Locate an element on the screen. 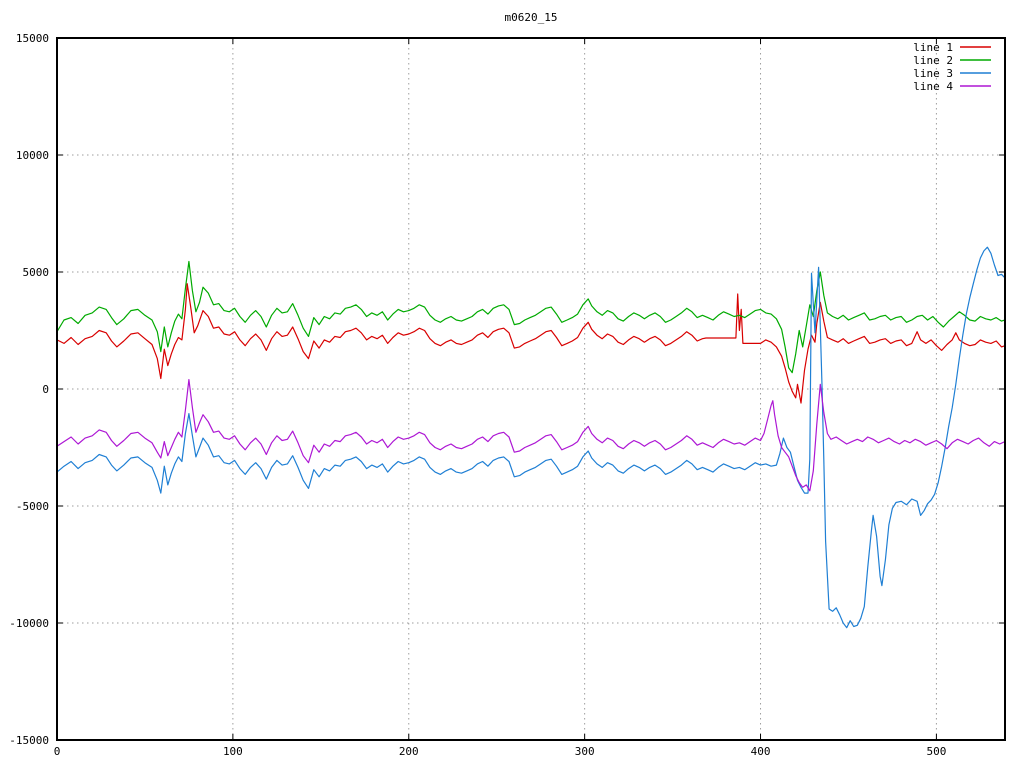 This screenshot has width=1024, height=773. legend-item: line 2 is located at coordinates (952, 60).